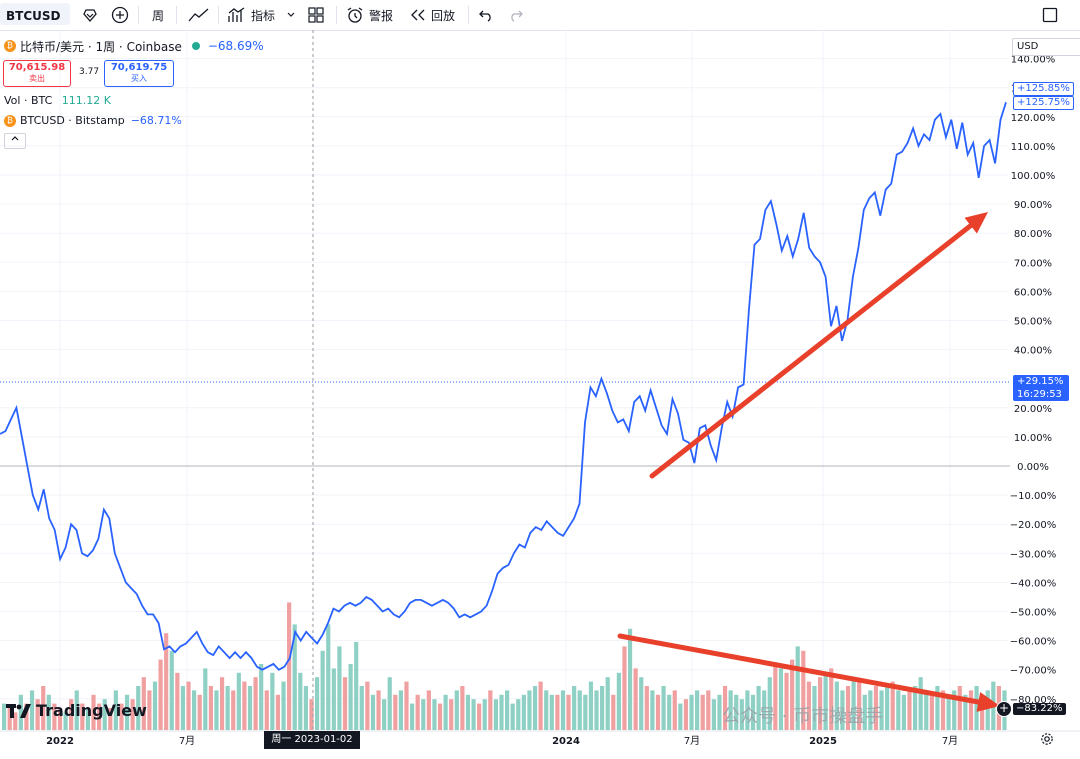  Describe the element at coordinates (1046, 47) in the screenshot. I see `currency-select: USD` at that location.